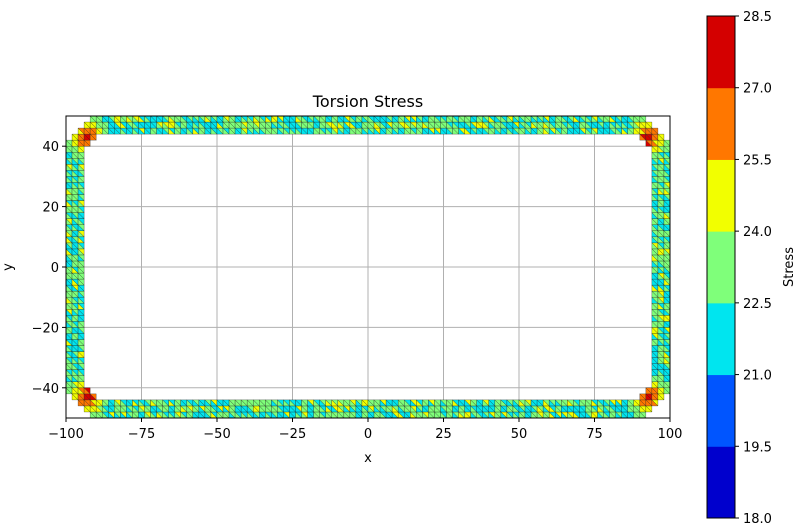  I want to click on y-axis-ticks: −40 −20 0 20 40, so click(49, 268).